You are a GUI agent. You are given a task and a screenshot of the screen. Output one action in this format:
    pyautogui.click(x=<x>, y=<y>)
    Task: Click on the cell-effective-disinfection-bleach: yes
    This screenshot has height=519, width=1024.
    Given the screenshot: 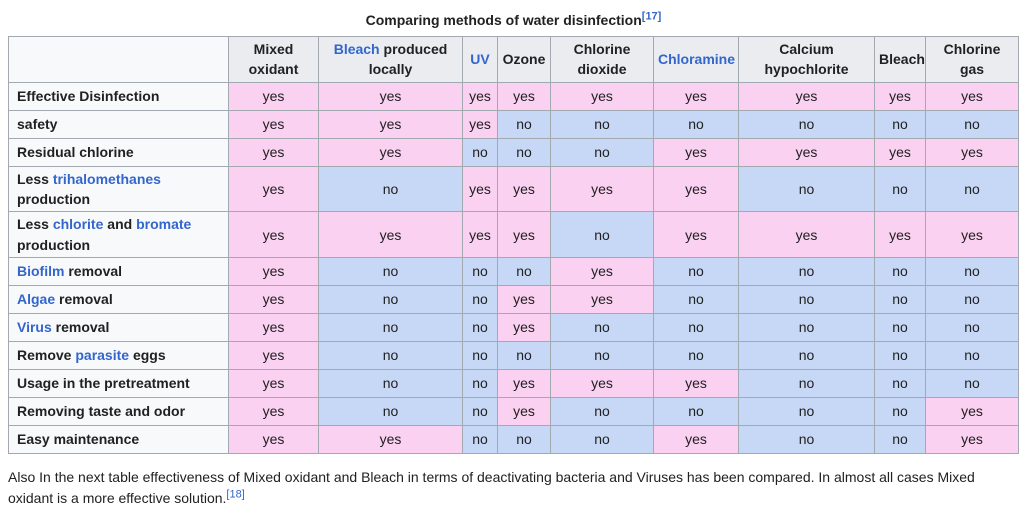 What is the action you would take?
    pyautogui.click(x=900, y=96)
    